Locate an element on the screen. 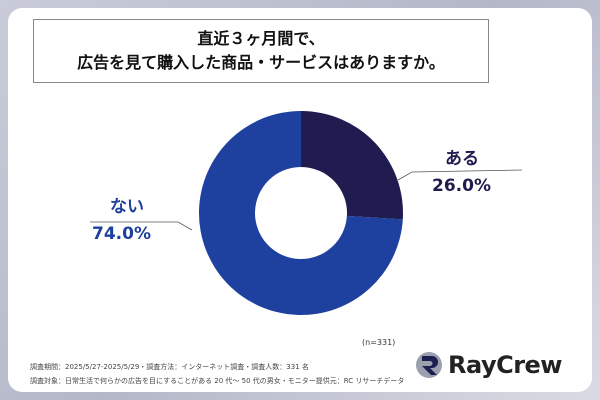 This screenshot has width=600, height=400. logo-text: RayCrew is located at coordinates (505, 365).